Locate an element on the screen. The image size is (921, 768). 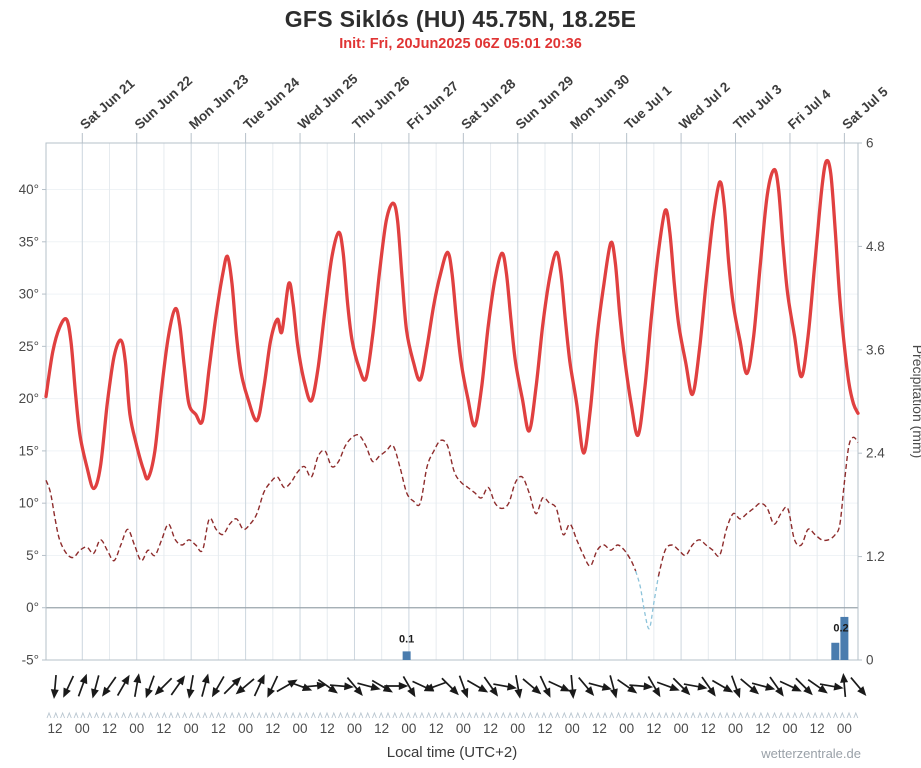
day-label: Fri Jun 27 is located at coordinates (432, 105).